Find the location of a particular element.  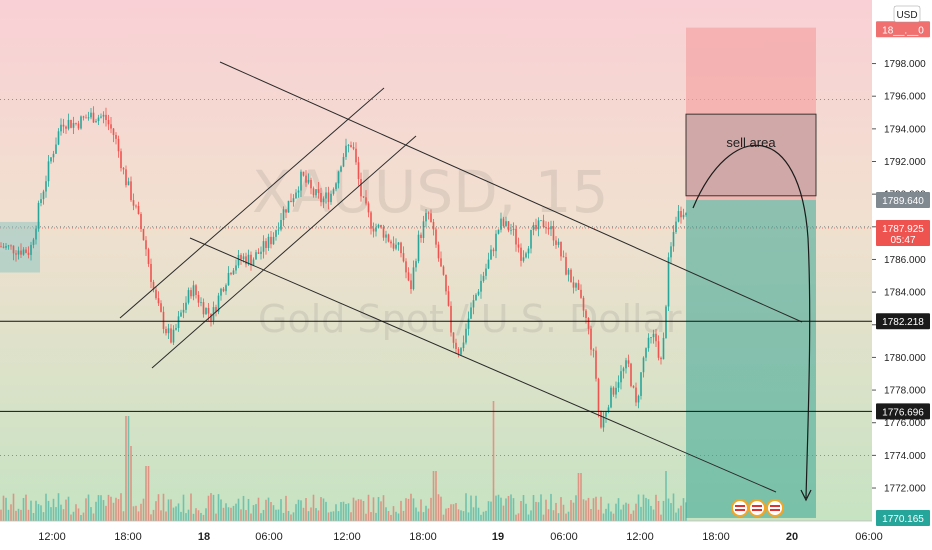

price-tick-label: 1796.000 is located at coordinates (905, 97).